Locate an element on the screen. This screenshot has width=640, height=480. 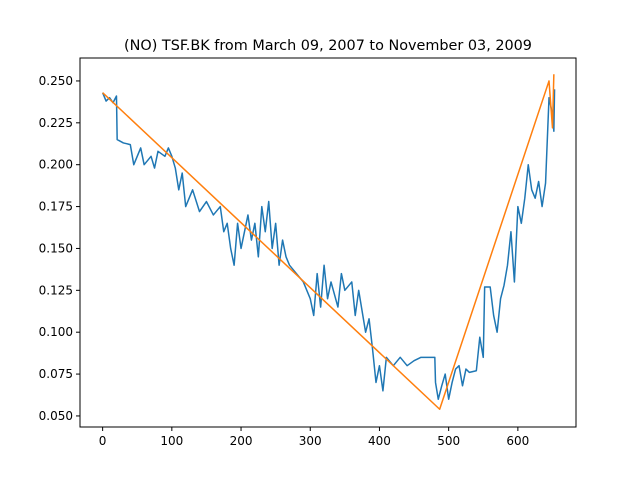
y-tick-label: 0.100 is located at coordinates (56, 332).